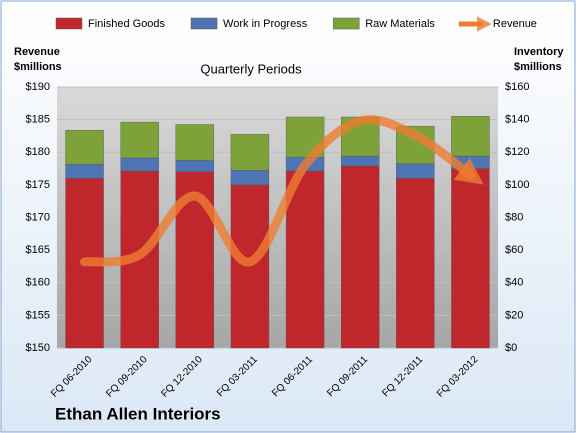 The image size is (576, 433). What do you see at coordinates (514, 315) in the screenshot?
I see `y2-tick-label: $20` at bounding box center [514, 315].